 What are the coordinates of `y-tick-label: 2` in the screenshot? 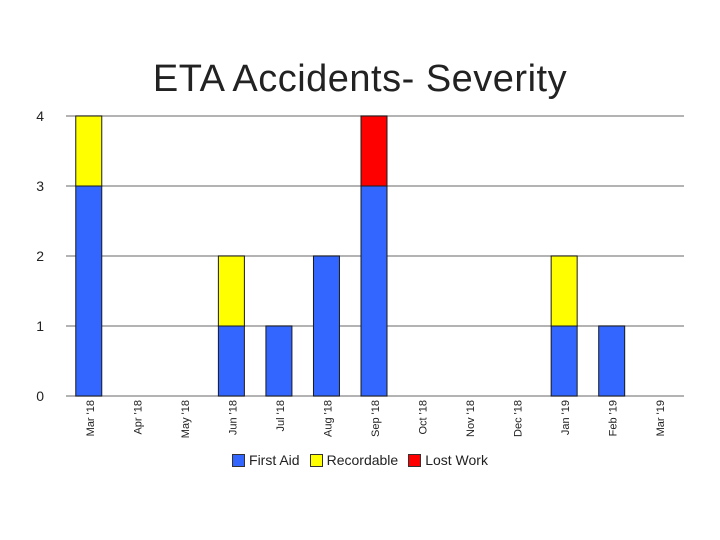 It's located at (40, 256).